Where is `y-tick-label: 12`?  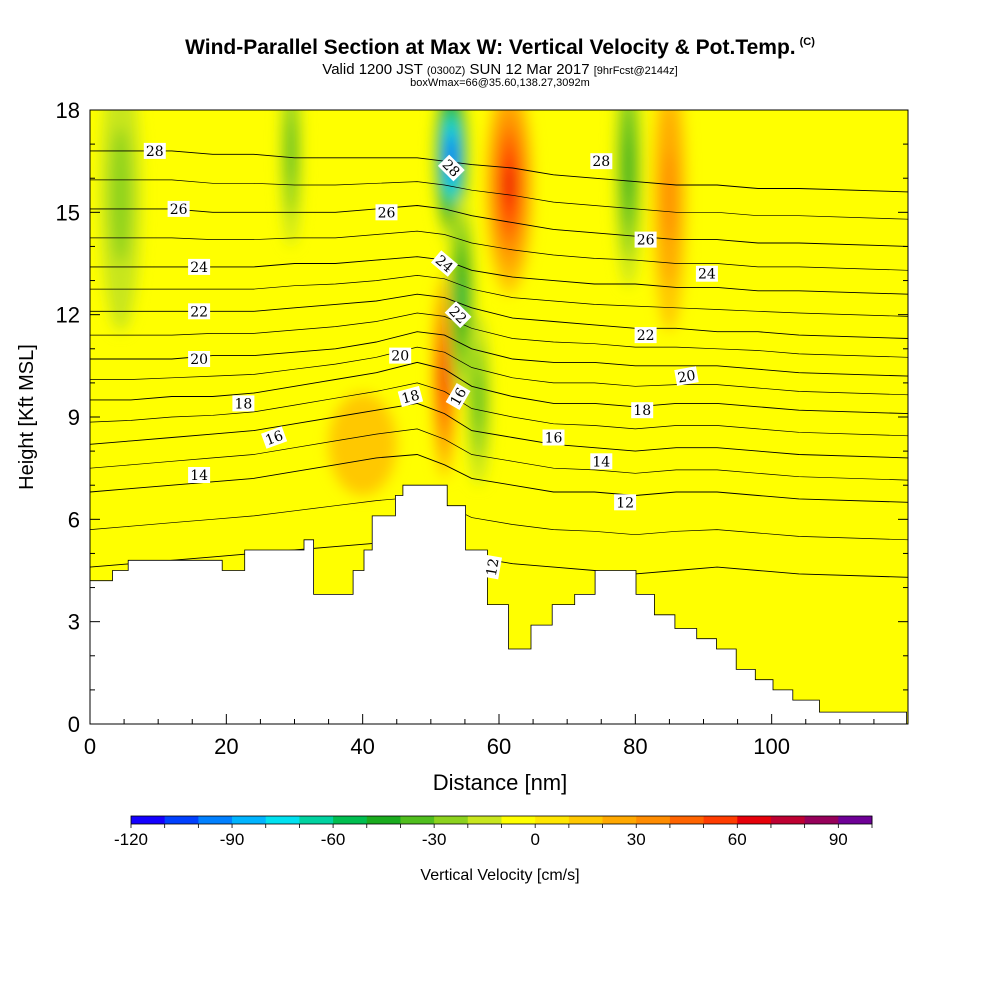 y-tick-label: 12 is located at coordinates (68, 315).